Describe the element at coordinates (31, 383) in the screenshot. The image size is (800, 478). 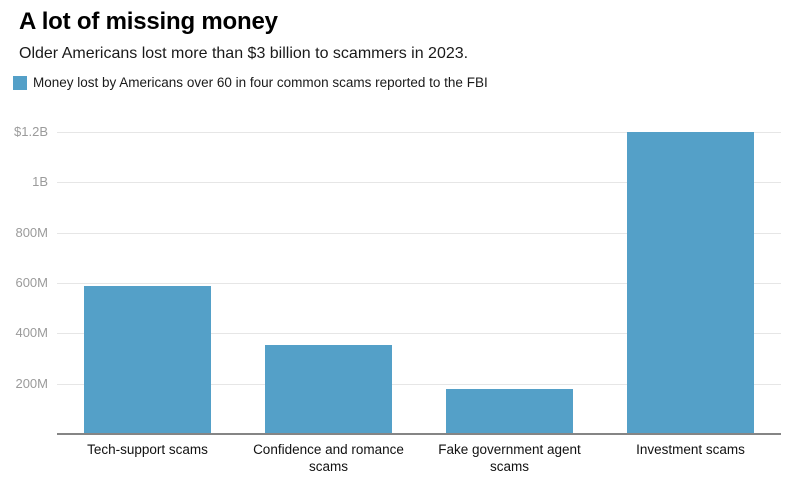
I see `y-axis-tick-label: 200M` at that location.